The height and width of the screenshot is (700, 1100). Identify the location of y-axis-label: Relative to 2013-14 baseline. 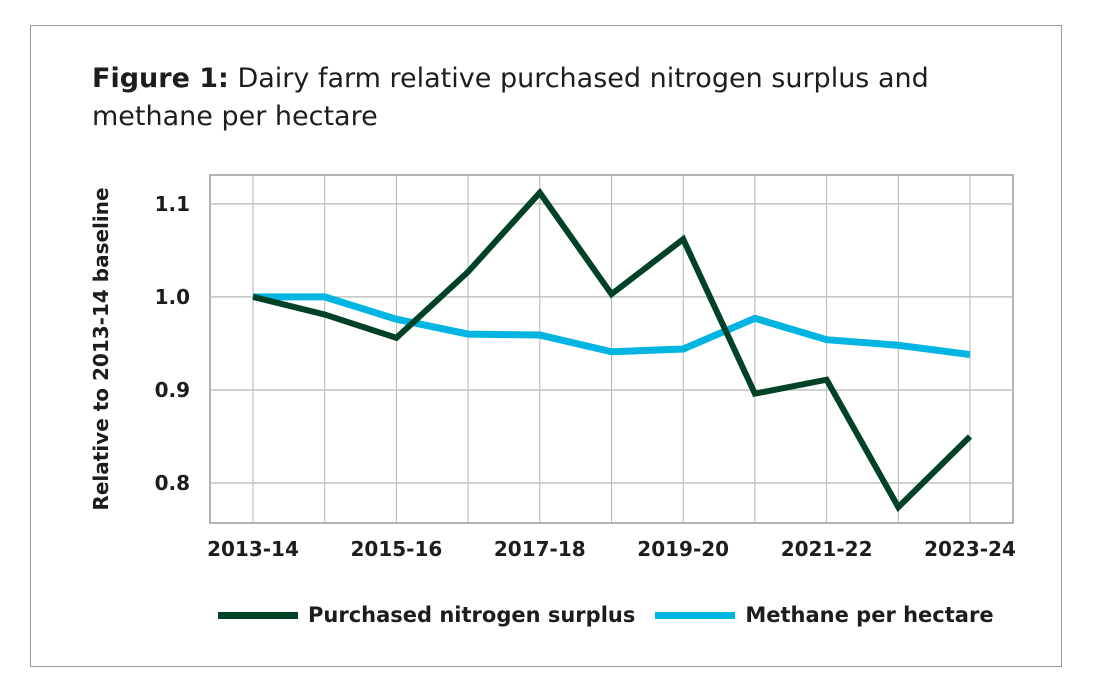
(101, 348).